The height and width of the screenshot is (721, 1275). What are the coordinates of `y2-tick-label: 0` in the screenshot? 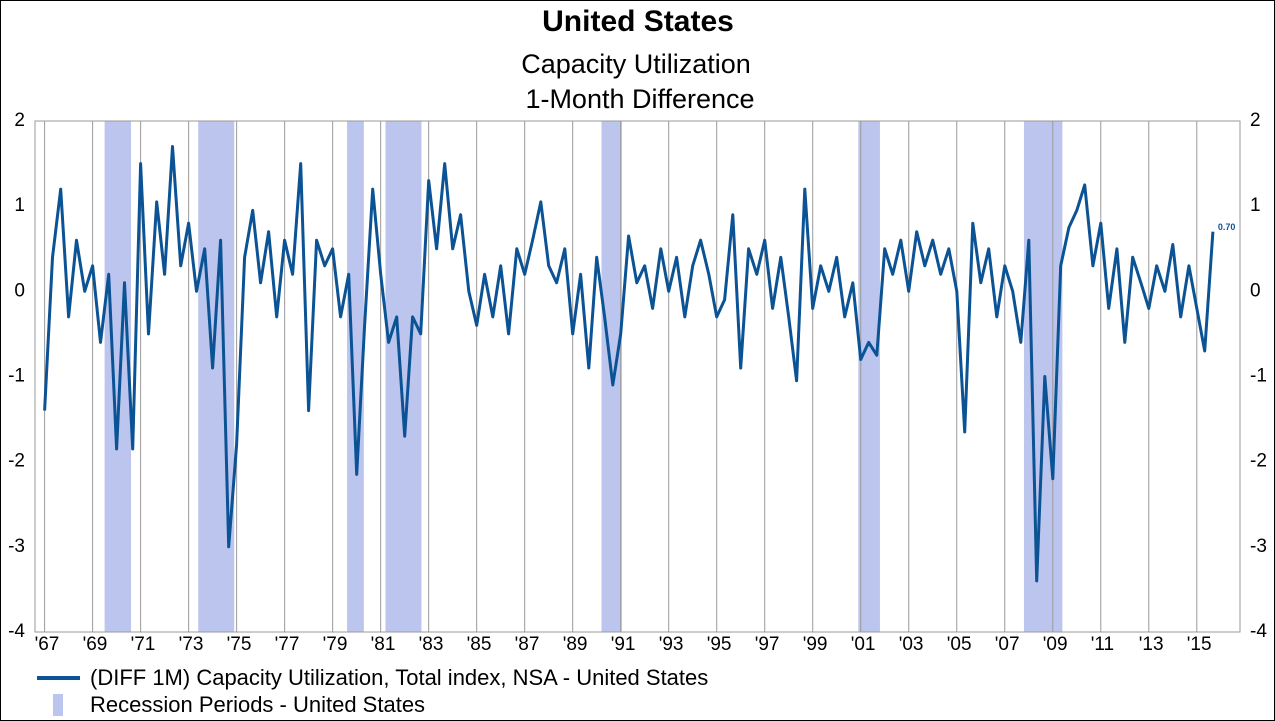 It's located at (1255, 290).